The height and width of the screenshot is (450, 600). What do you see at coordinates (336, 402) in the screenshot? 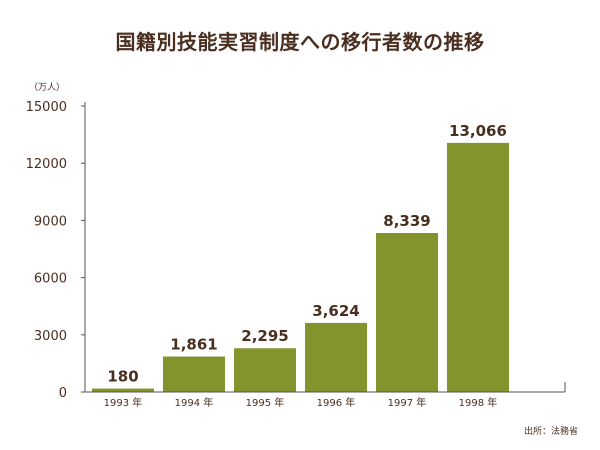
I see `x-tick-label: 1996 年` at bounding box center [336, 402].